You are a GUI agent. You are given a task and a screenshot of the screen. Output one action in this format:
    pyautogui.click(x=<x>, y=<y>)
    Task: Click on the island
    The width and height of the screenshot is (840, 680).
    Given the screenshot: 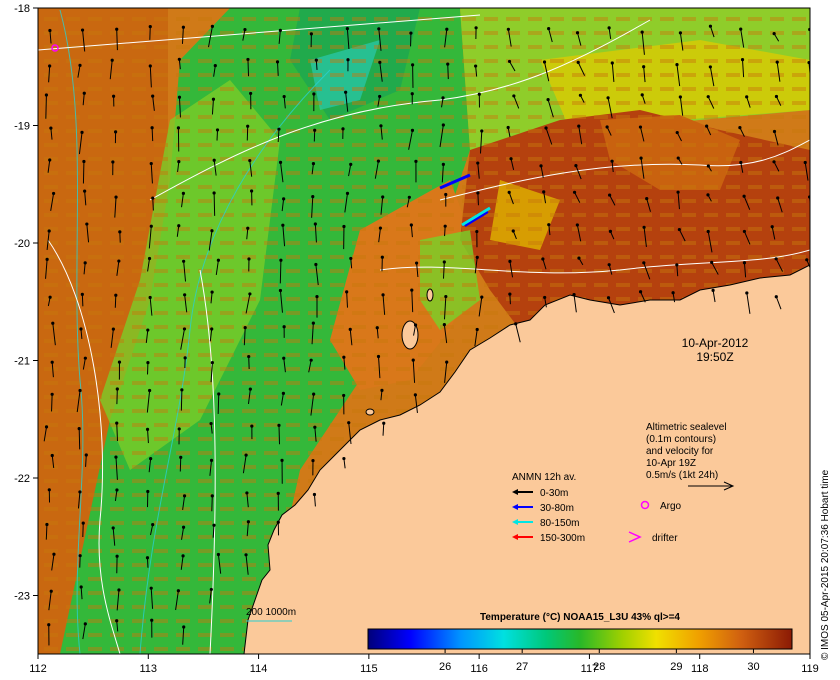 What is the action you would take?
    pyautogui.click(x=430, y=295)
    